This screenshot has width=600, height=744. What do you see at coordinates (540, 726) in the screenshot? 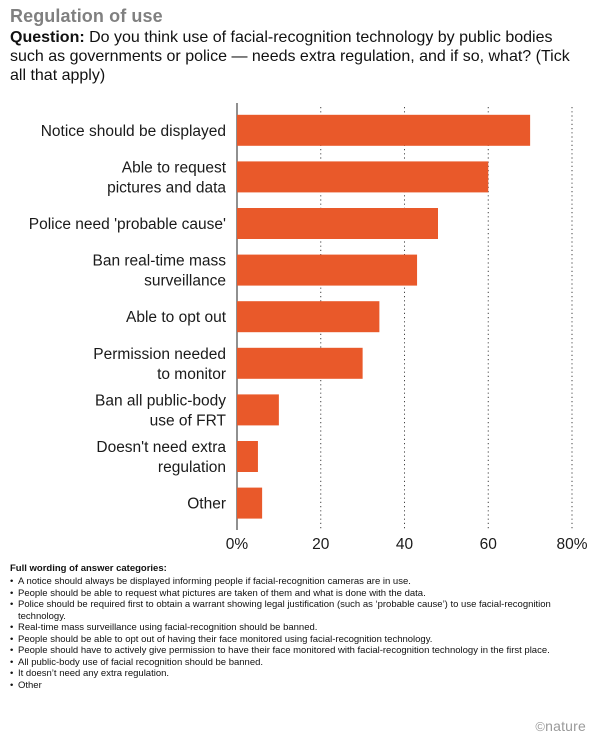
I see `copyright-symbol: ©` at bounding box center [540, 726].